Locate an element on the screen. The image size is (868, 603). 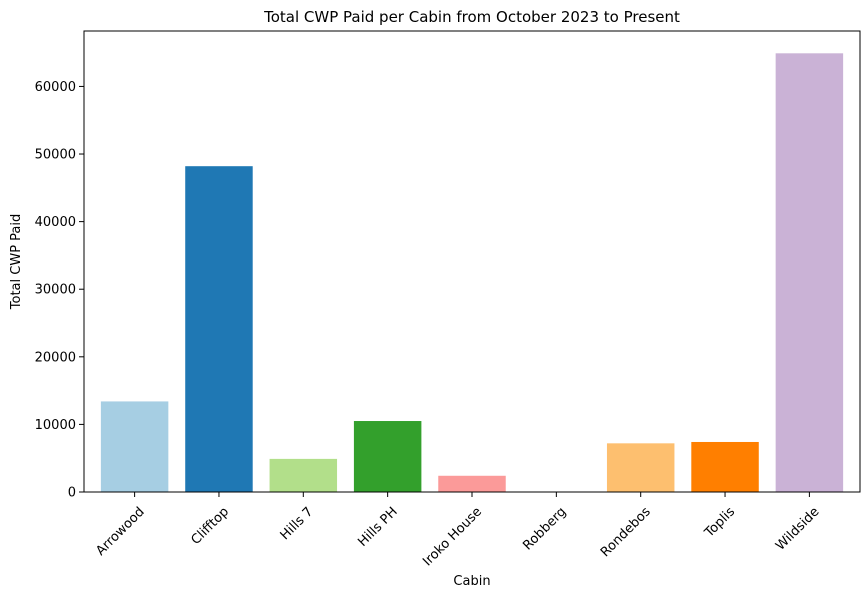
y-tick-label: 60000 is located at coordinates (55, 87).